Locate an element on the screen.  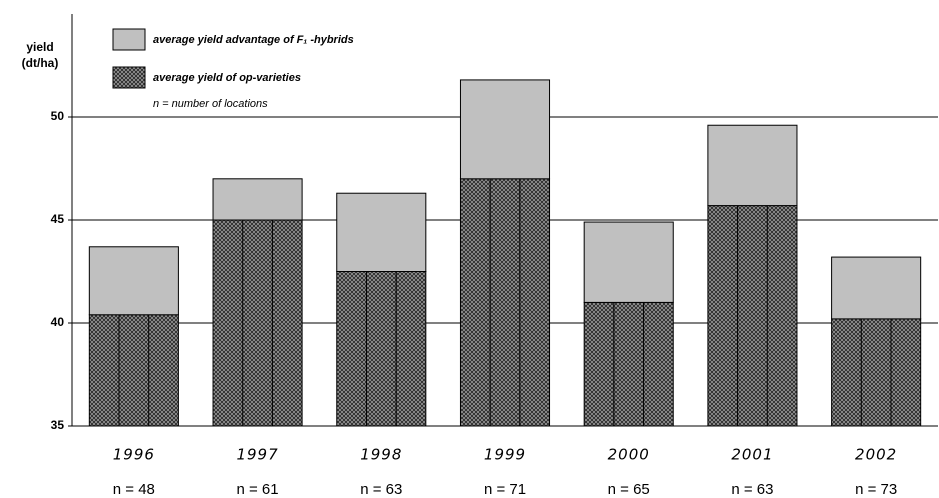
x-tick-label: 2001 is located at coordinates (752, 455).